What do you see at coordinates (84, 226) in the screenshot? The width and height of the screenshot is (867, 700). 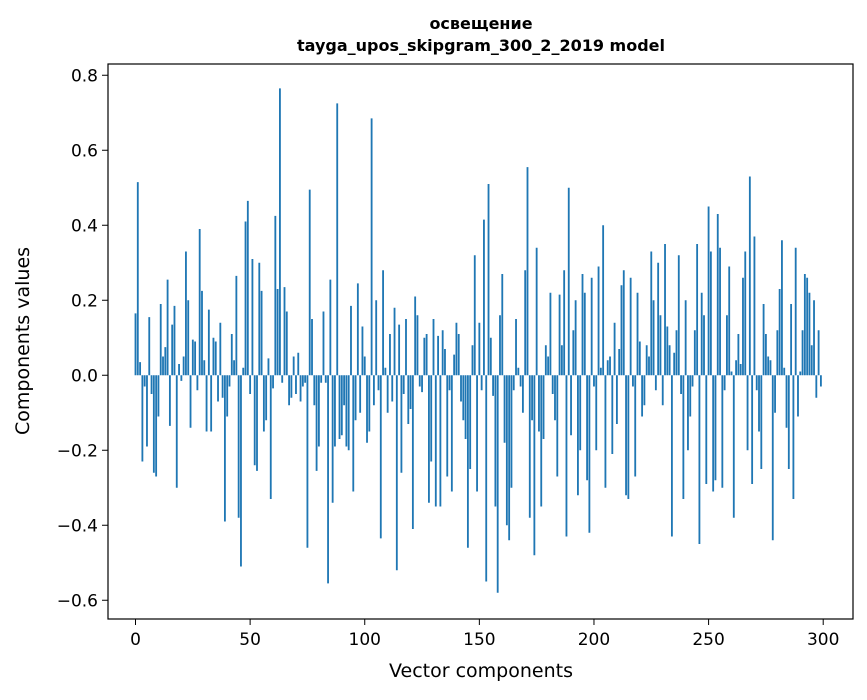 I see `y-tick-label: 0.4` at bounding box center [84, 226].